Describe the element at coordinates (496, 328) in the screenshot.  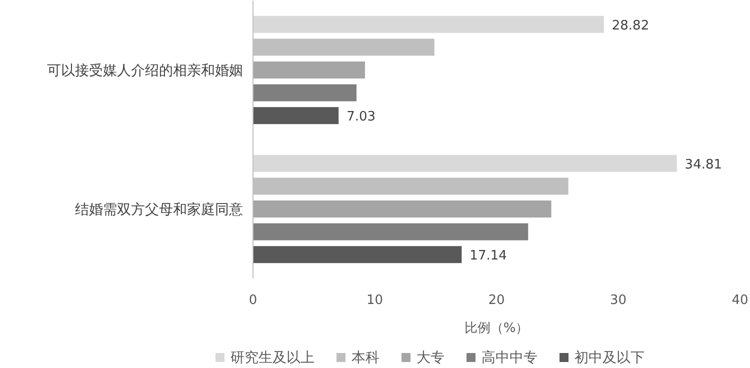
I see `x-axis-title: 比例（%）` at that location.